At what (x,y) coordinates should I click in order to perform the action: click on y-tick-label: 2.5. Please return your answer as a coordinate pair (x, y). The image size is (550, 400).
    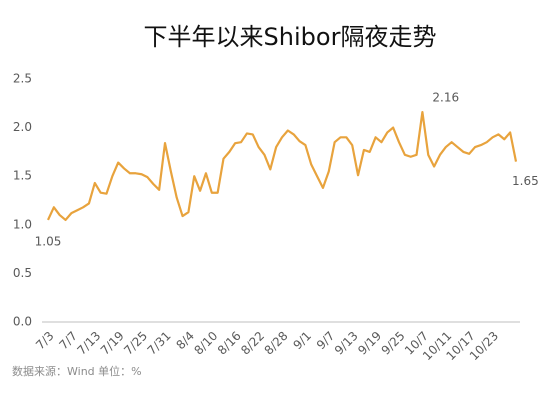
    Looking at the image, I should click on (22, 79).